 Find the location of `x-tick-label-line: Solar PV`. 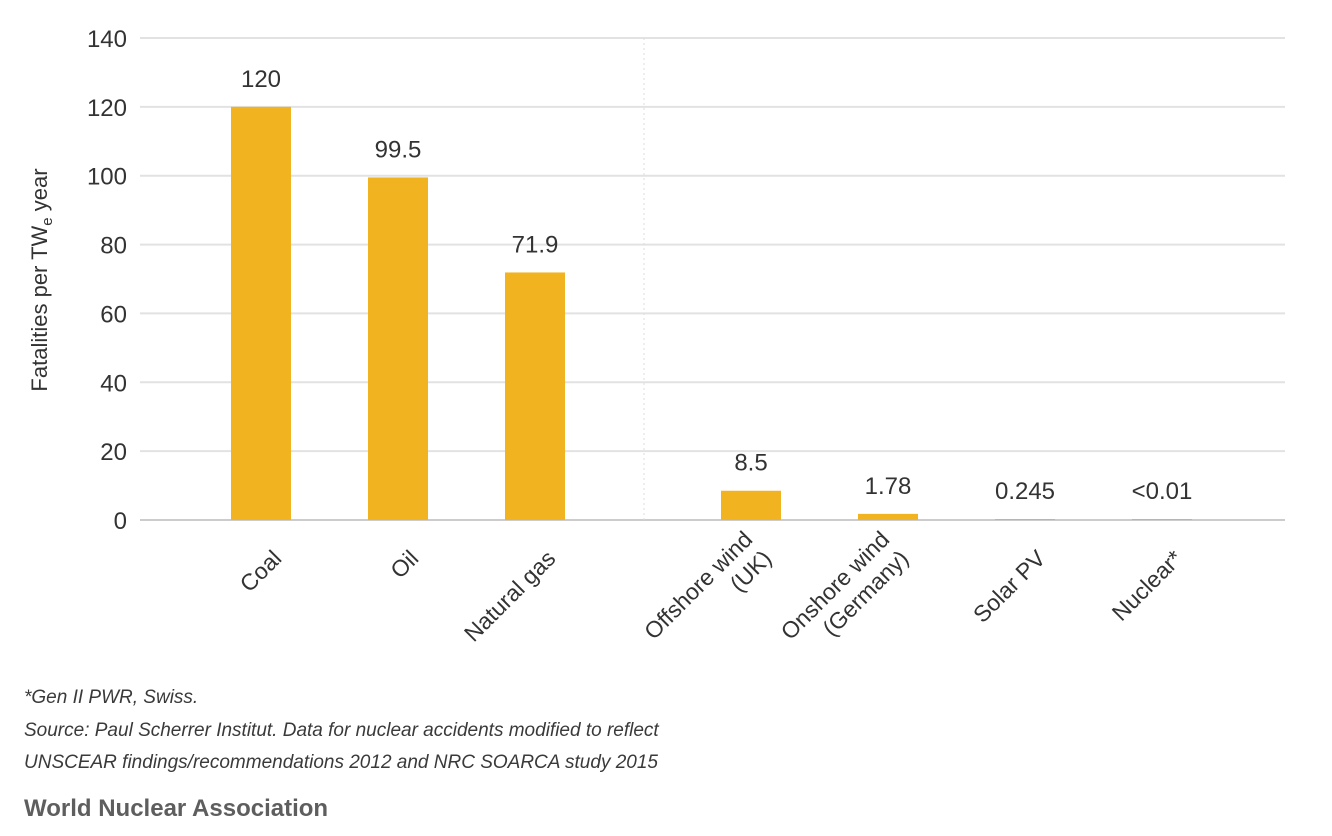

x-tick-label-line: Solar PV is located at coordinates (1009, 586).